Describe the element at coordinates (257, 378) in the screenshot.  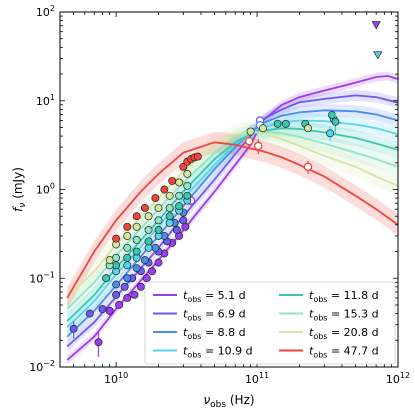
I see `x-tick-label-1: 1011` at that location.